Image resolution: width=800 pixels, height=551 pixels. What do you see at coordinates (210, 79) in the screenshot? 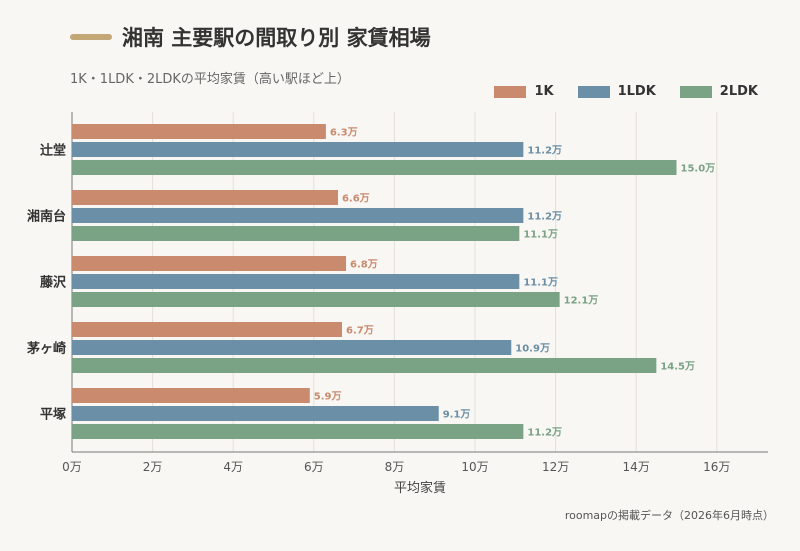
I see `chart-subtitle: 1K・1LDK・2LDKの平均家賃（高い駅ほど上）` at bounding box center [210, 79].